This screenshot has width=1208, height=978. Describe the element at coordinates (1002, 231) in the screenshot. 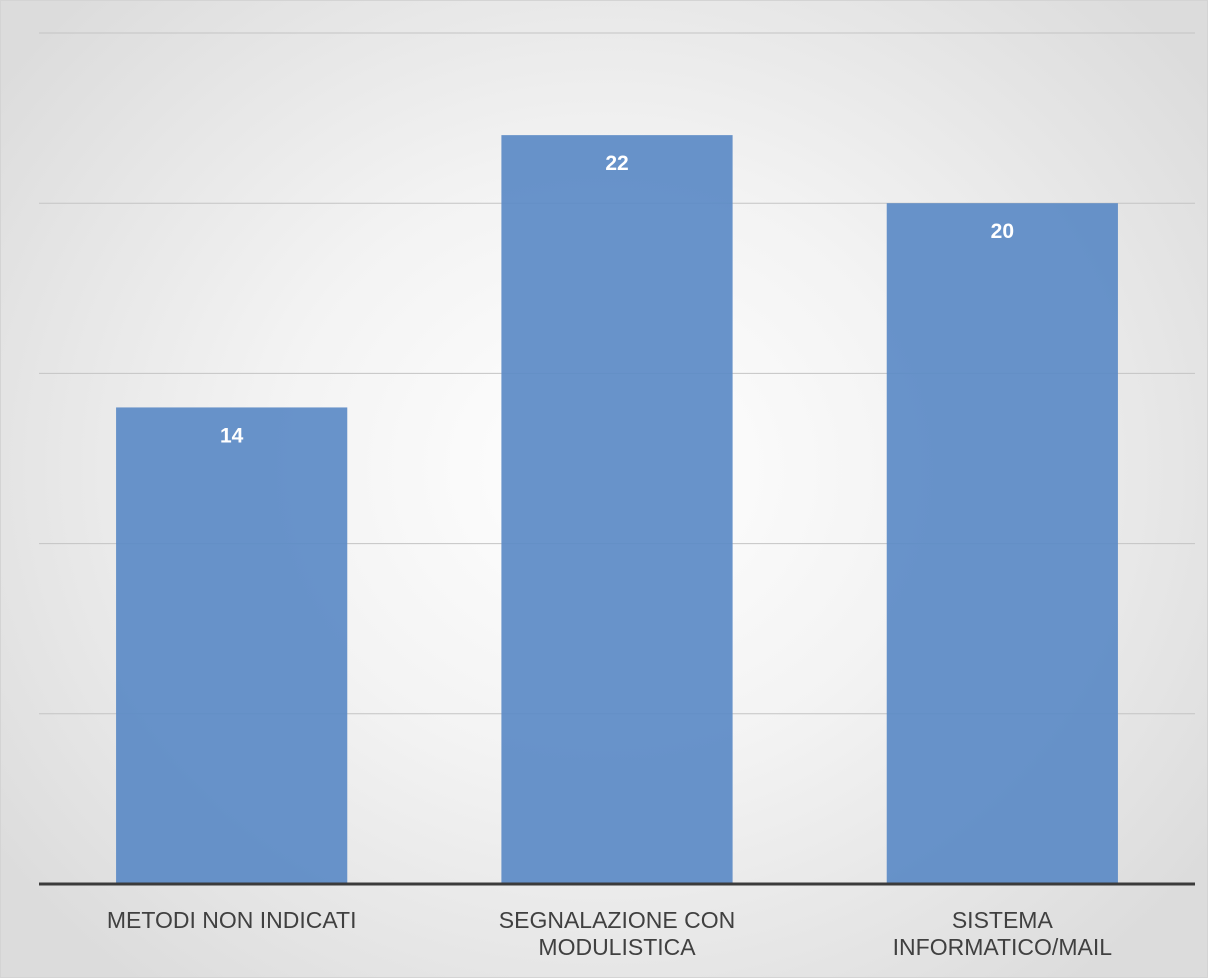

I see `data-label: 20` at that location.